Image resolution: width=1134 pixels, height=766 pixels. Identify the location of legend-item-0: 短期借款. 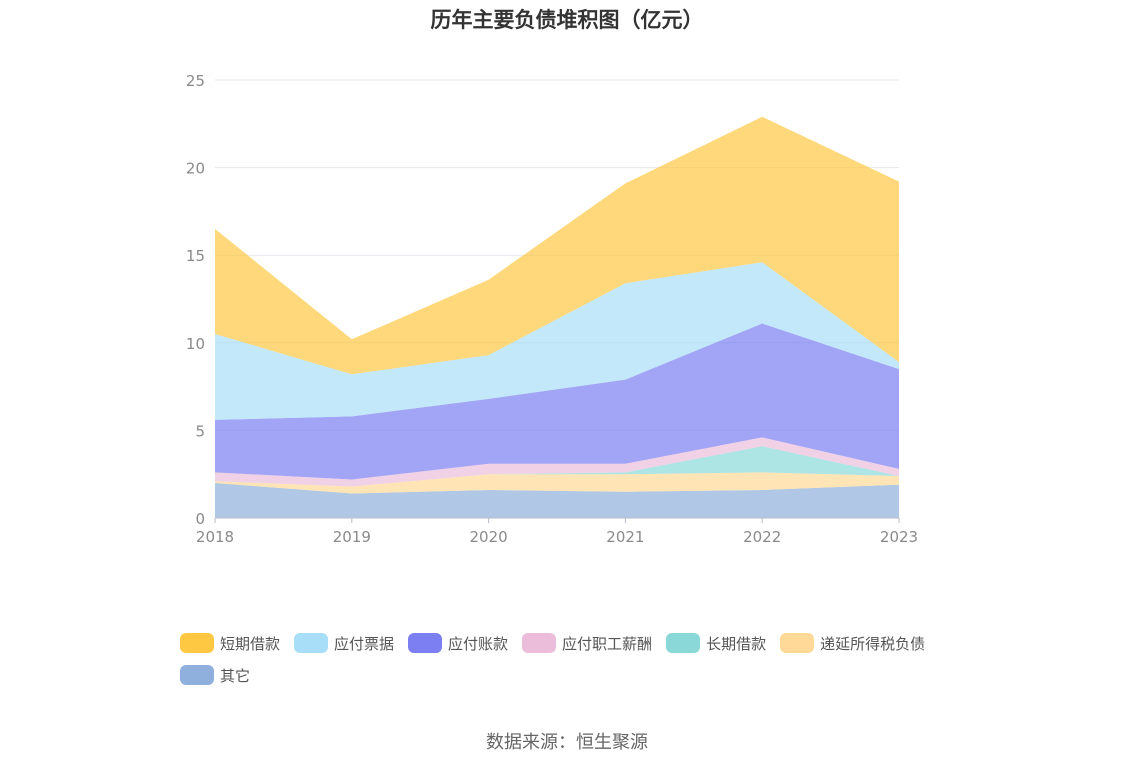
(230, 643).